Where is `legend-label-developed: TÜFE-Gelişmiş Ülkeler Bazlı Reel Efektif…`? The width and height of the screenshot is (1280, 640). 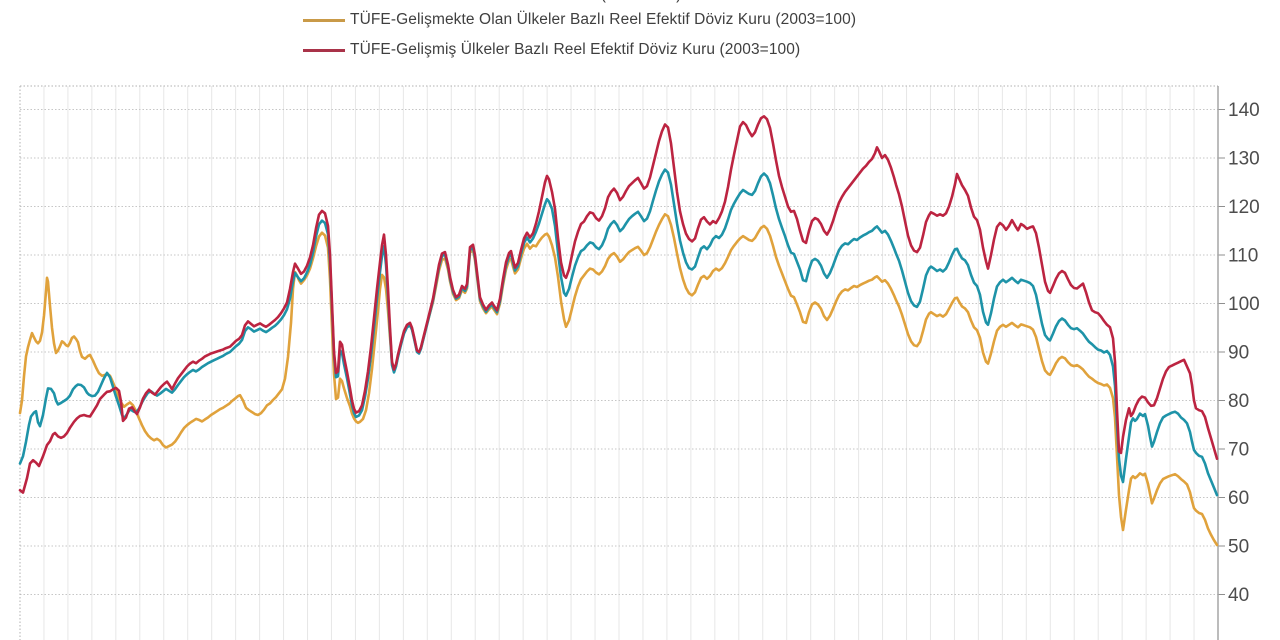
legend-label-developed: TÜFE-Gelişmiş Ülkeler Bazlı Reel Efektif… is located at coordinates (575, 49).